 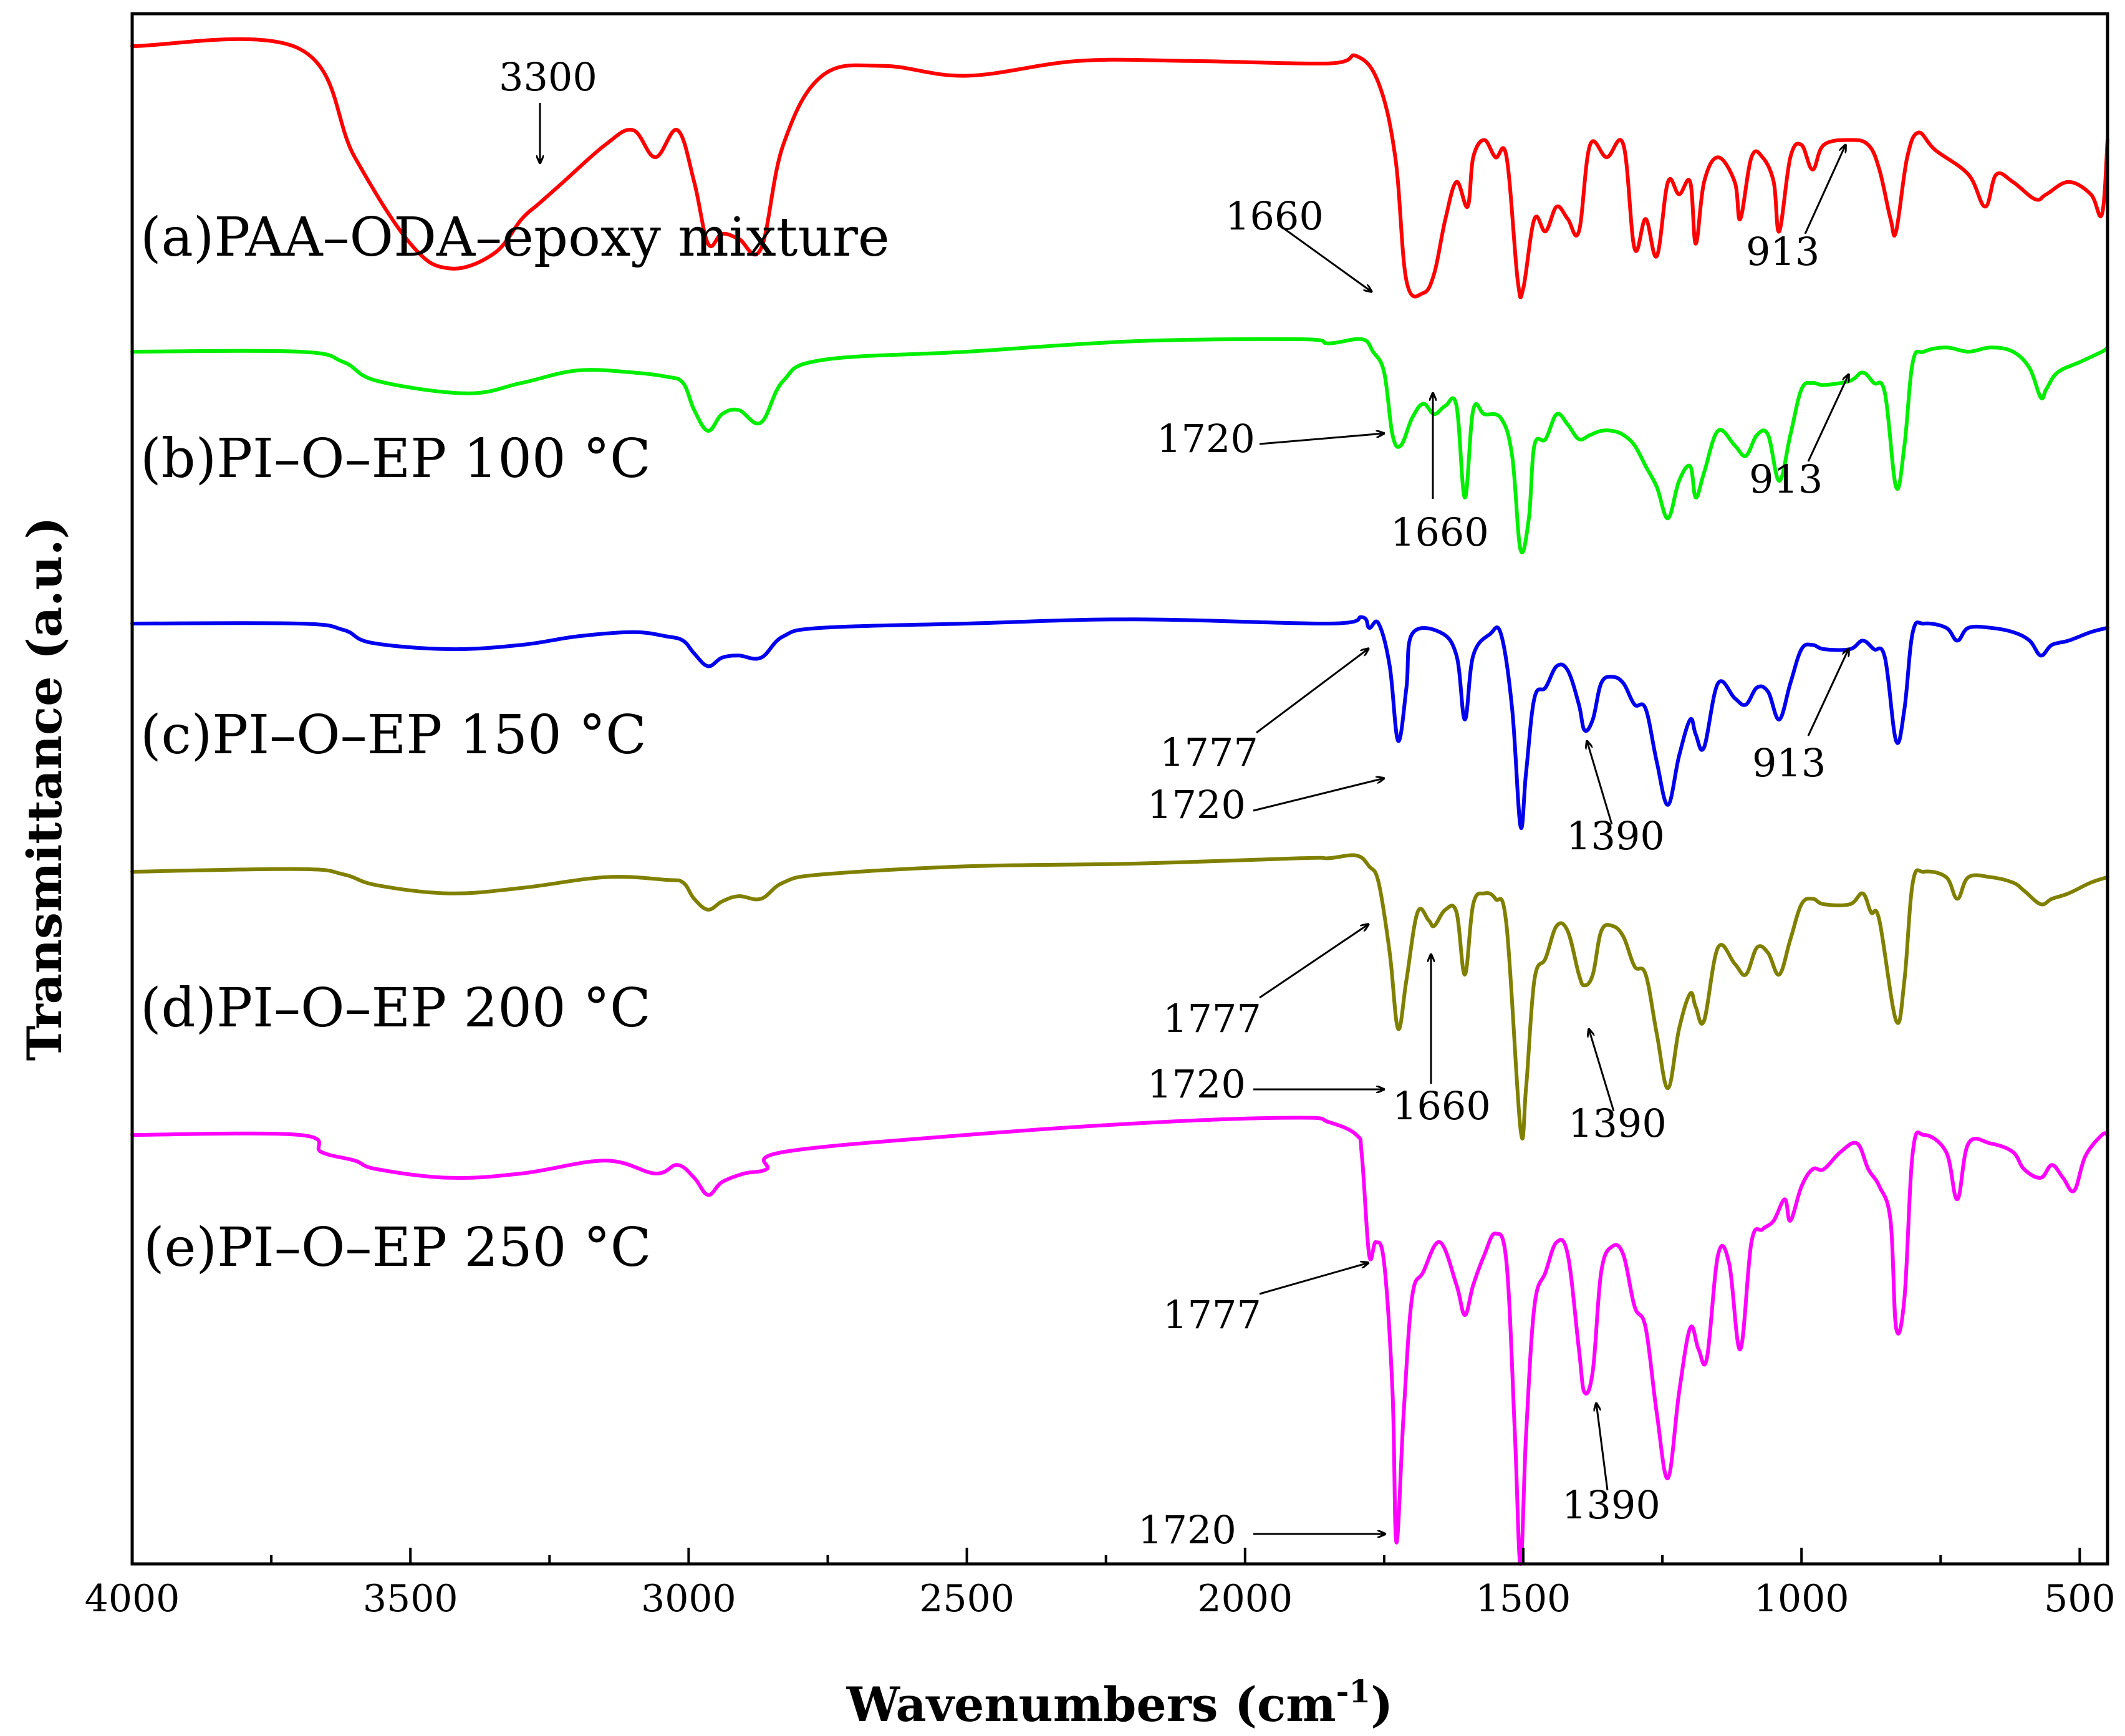 I want to click on peak-arrow-1777-e, so click(x=1314, y=1279).